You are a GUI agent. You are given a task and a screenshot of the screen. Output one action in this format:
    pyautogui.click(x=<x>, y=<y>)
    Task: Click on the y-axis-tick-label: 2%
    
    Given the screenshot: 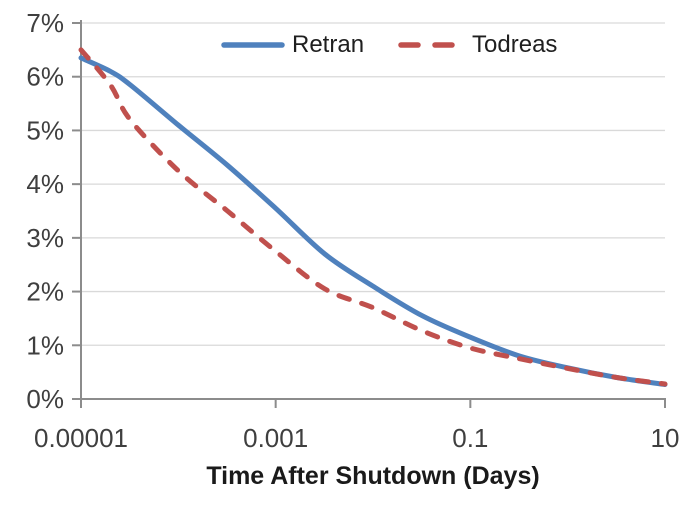 What is the action you would take?
    pyautogui.click(x=45, y=292)
    